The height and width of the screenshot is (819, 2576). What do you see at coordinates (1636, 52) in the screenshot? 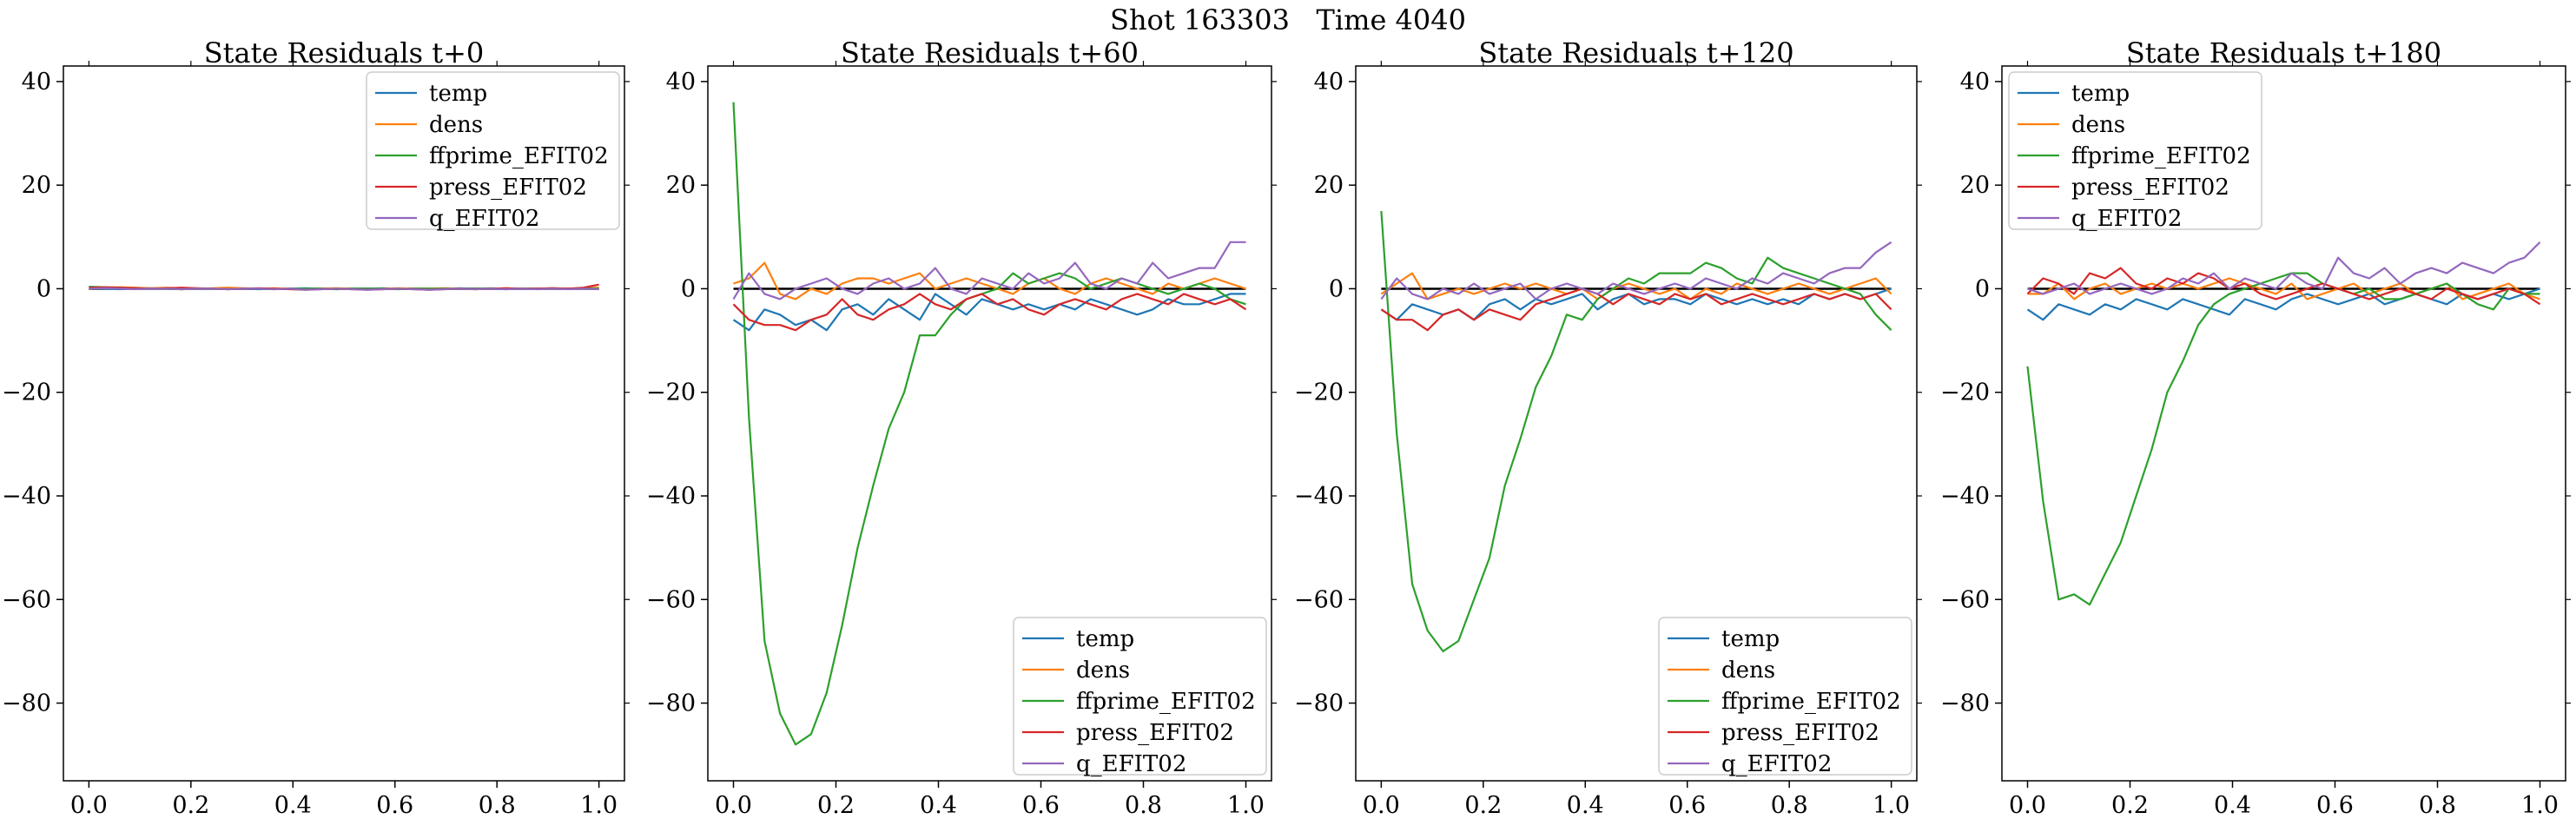
I see `panel-title: State Residuals t+120` at bounding box center [1636, 52].